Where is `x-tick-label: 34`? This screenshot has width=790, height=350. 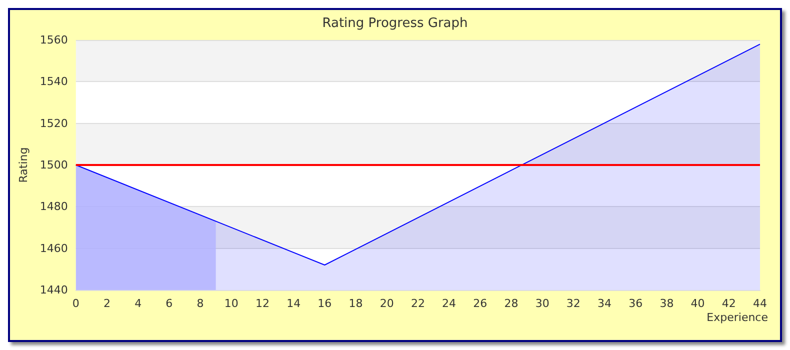
x-tick-label: 34 is located at coordinates (605, 303).